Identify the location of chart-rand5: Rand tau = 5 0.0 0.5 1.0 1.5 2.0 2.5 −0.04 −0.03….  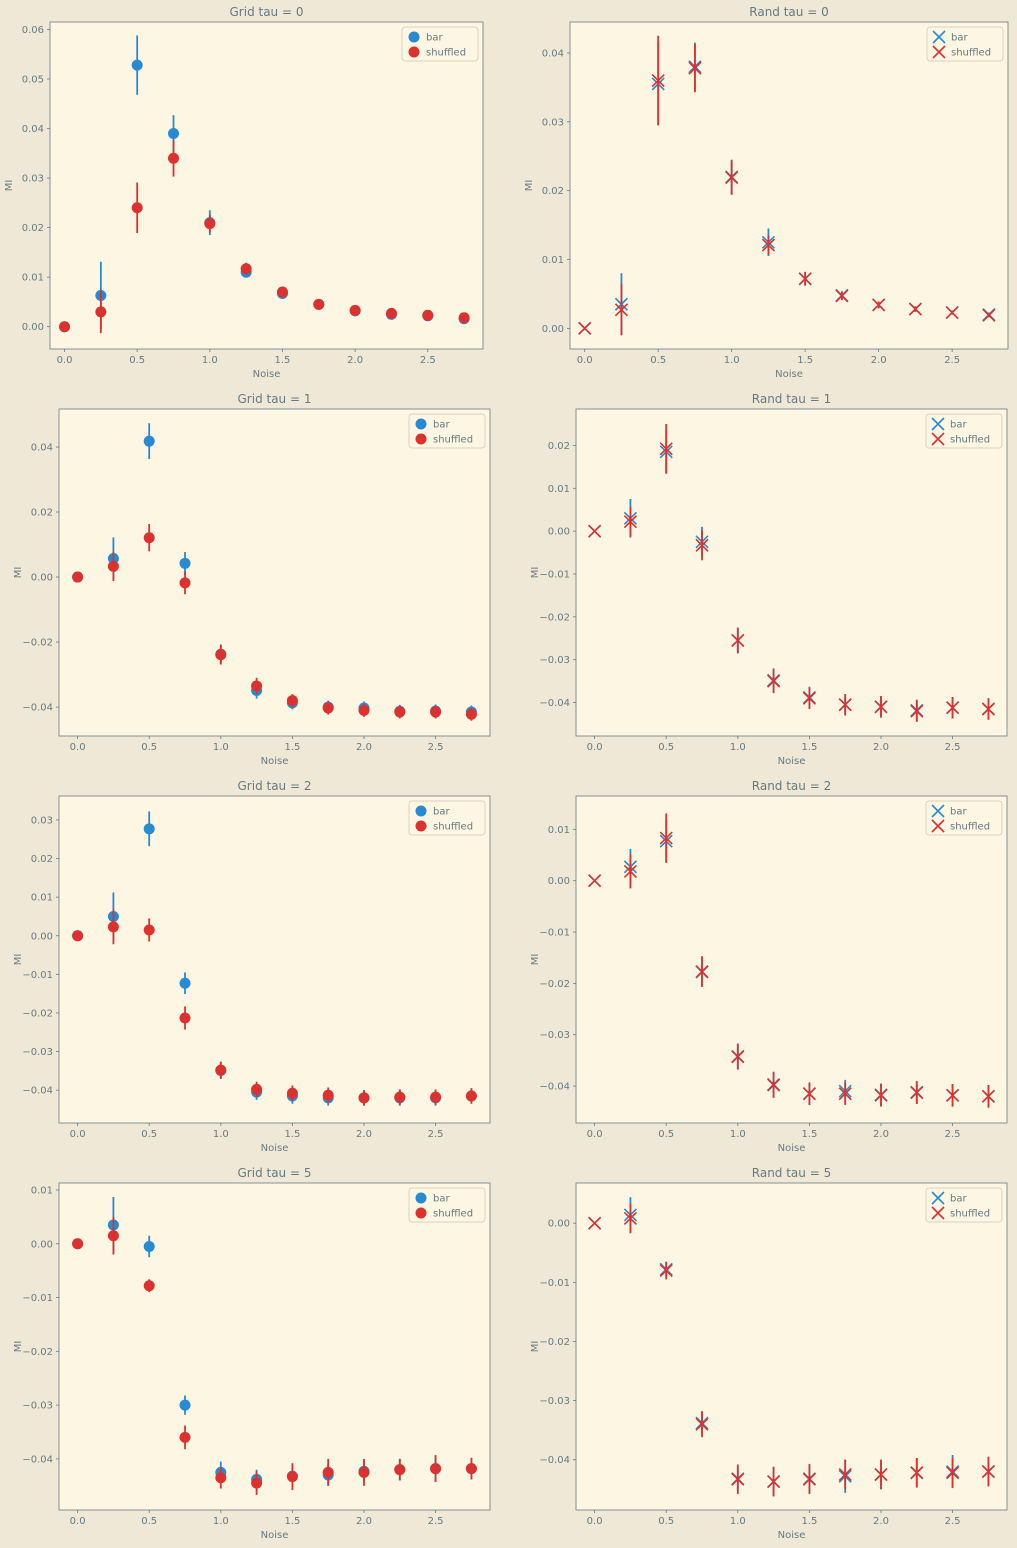
(769, 1353).